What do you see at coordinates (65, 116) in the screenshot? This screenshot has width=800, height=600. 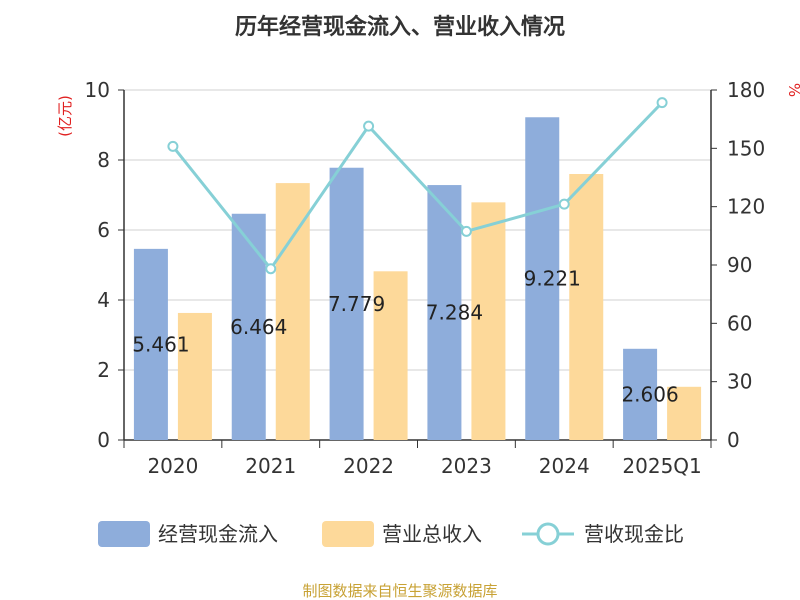 I see `y-left-unit: (亿元)` at bounding box center [65, 116].